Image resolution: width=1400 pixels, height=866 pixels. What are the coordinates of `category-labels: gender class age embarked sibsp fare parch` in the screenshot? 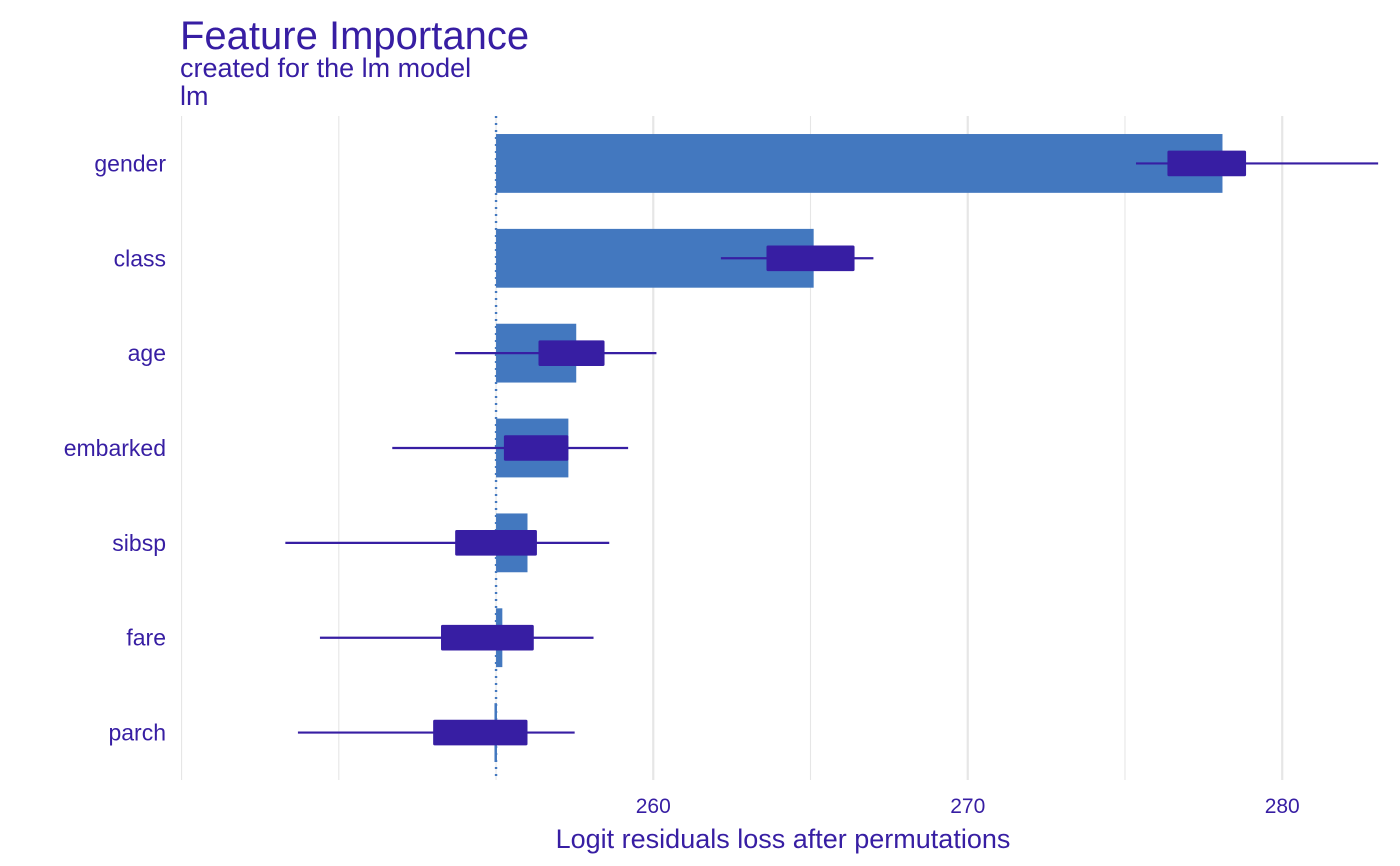 It's located at (115, 447).